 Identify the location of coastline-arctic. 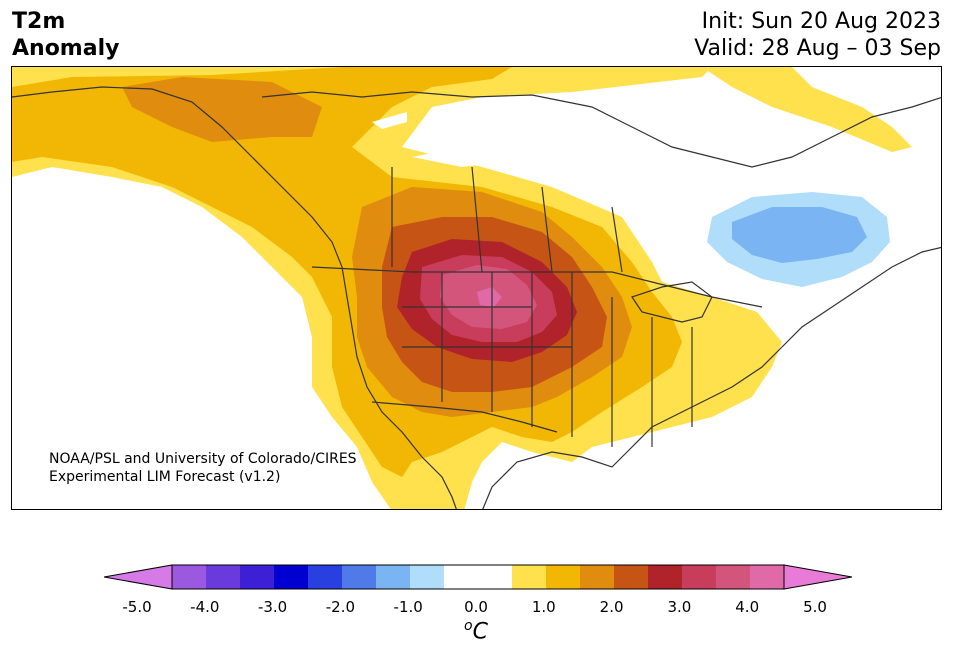
(601, 129).